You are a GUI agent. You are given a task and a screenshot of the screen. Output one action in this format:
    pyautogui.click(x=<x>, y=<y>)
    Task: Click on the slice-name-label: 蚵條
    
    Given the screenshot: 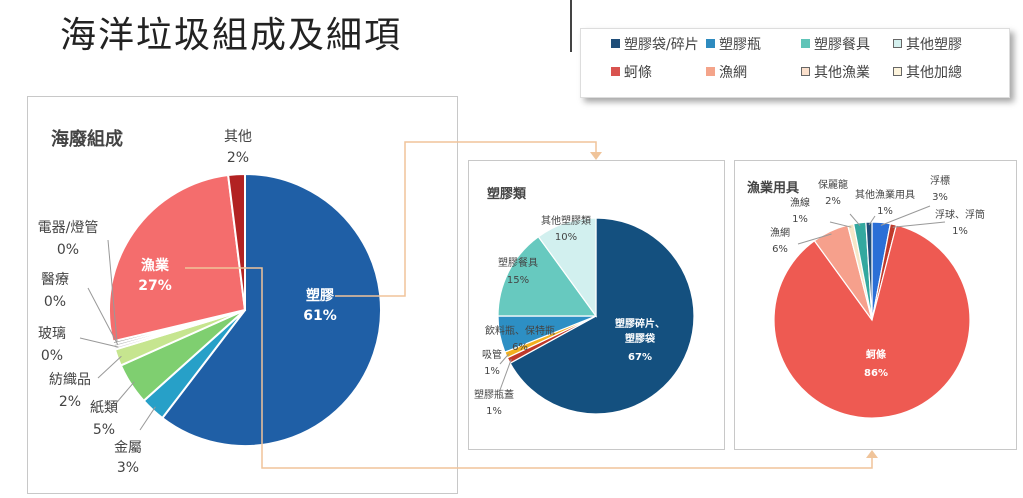 What is the action you would take?
    pyautogui.click(x=876, y=354)
    